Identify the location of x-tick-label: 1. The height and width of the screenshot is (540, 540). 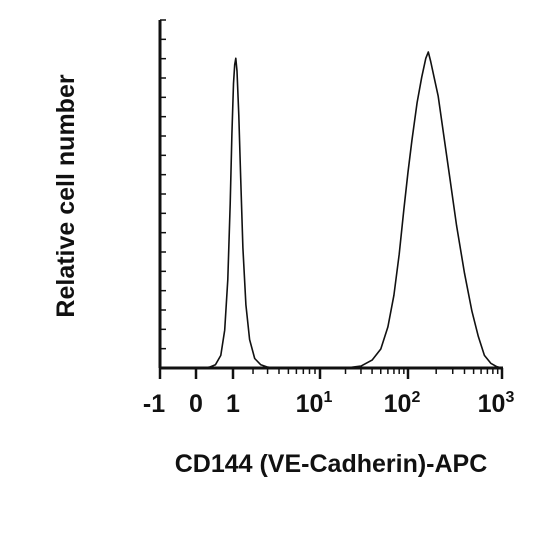
(233, 404).